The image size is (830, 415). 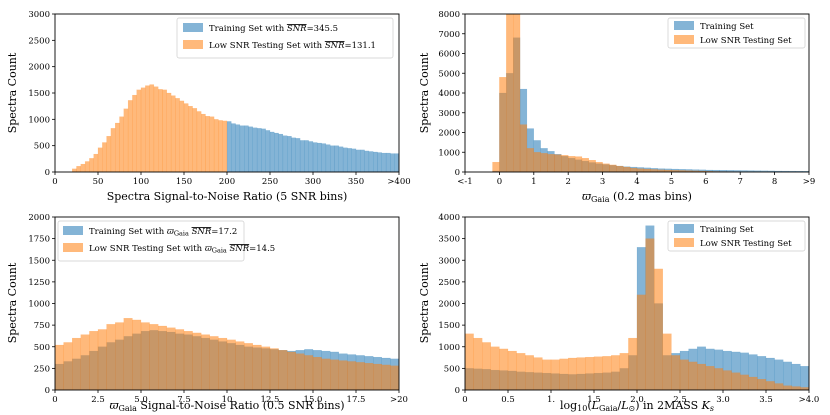 What do you see at coordinates (452, 369) in the screenshot?
I see `y-tick-label: 500` at bounding box center [452, 369].